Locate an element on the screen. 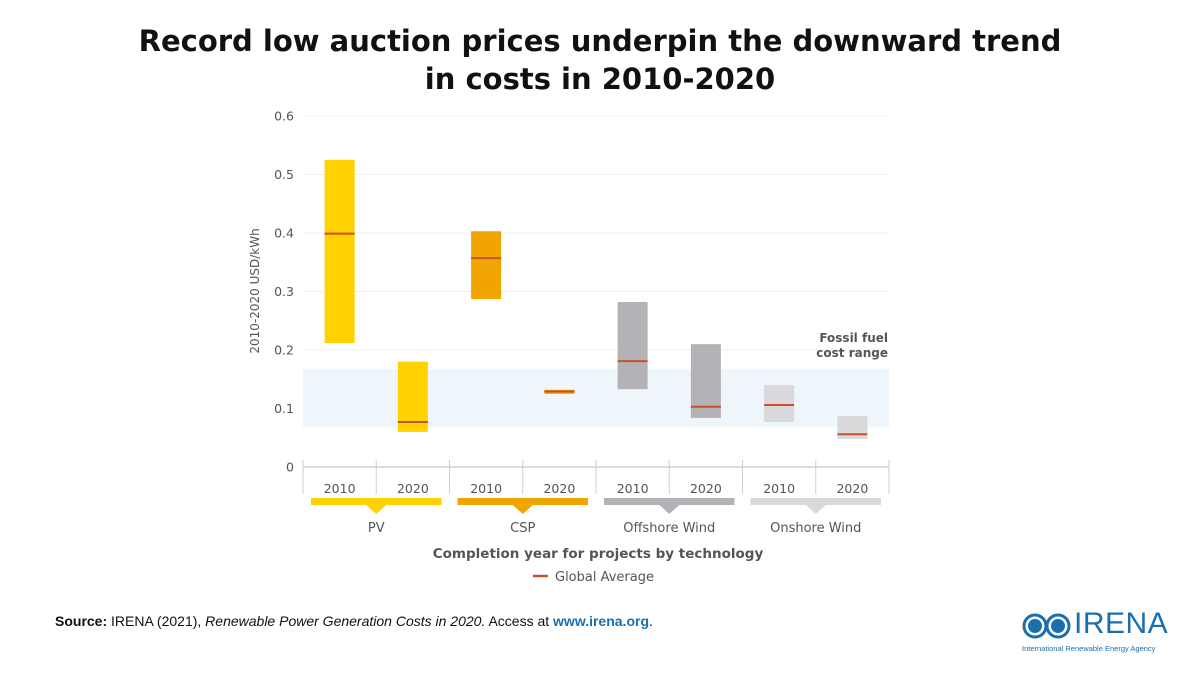  logo-name: IRENA is located at coordinates (1121, 623).